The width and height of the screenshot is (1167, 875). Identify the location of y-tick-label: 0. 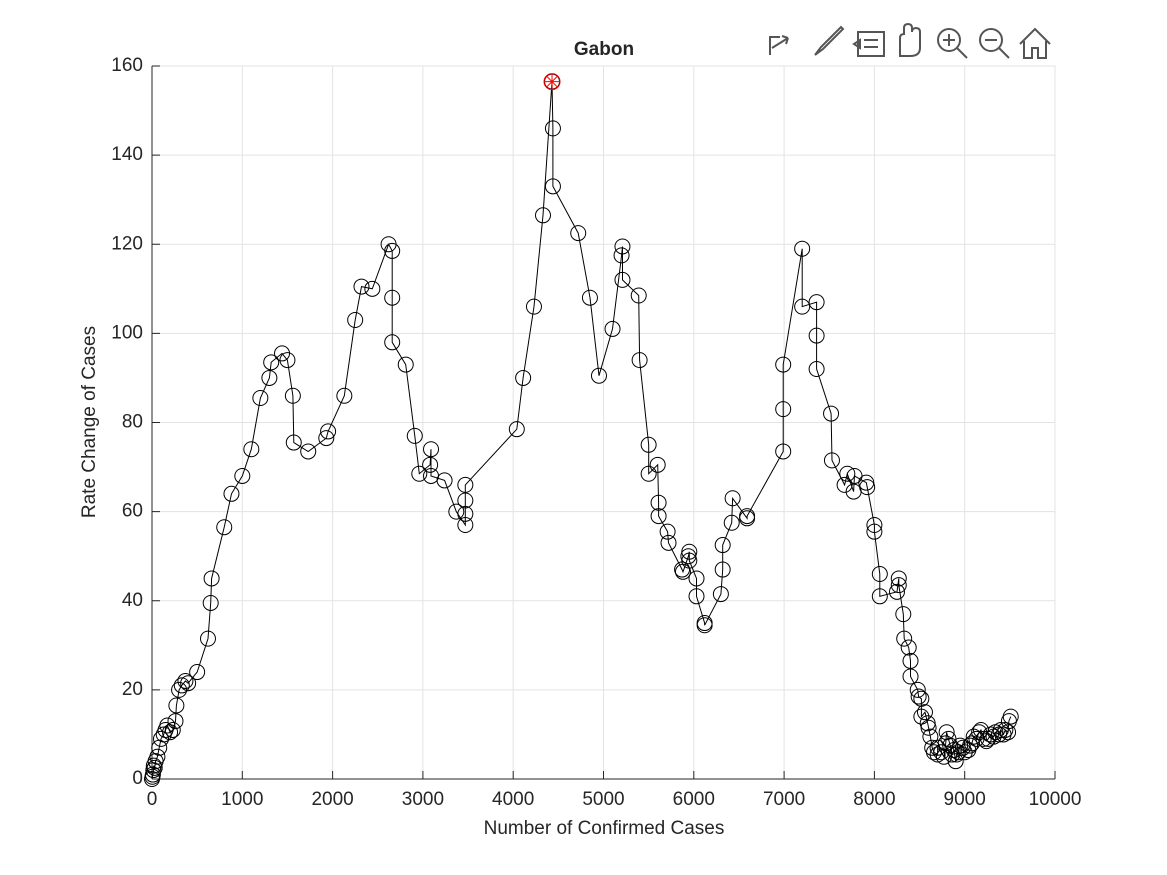
(137, 778).